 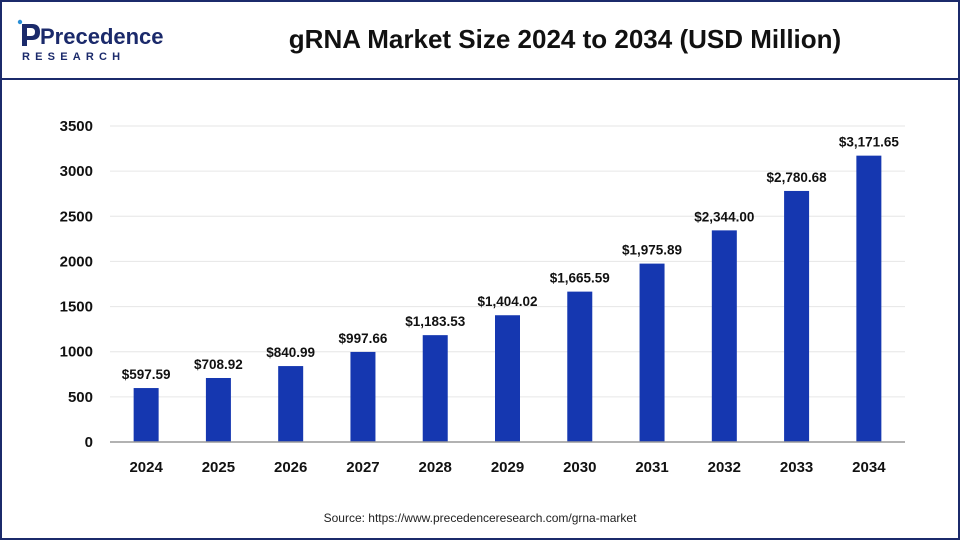 I want to click on y-tick-label: 1500, so click(x=76, y=307).